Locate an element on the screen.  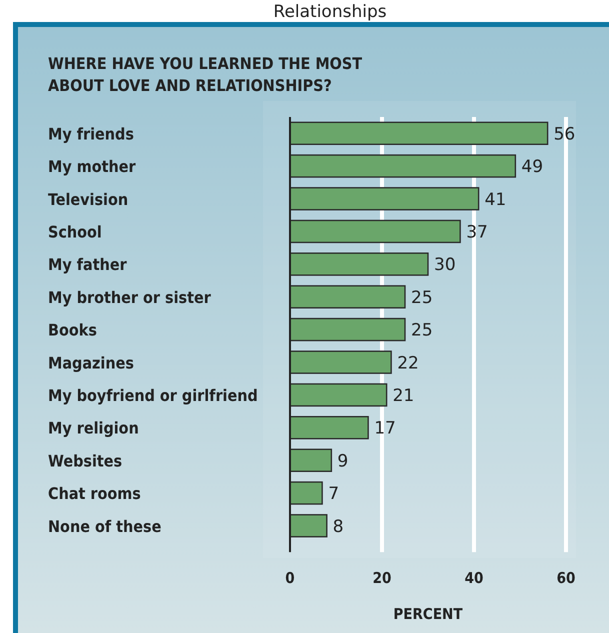
x-tick-label: 60 is located at coordinates (566, 578).